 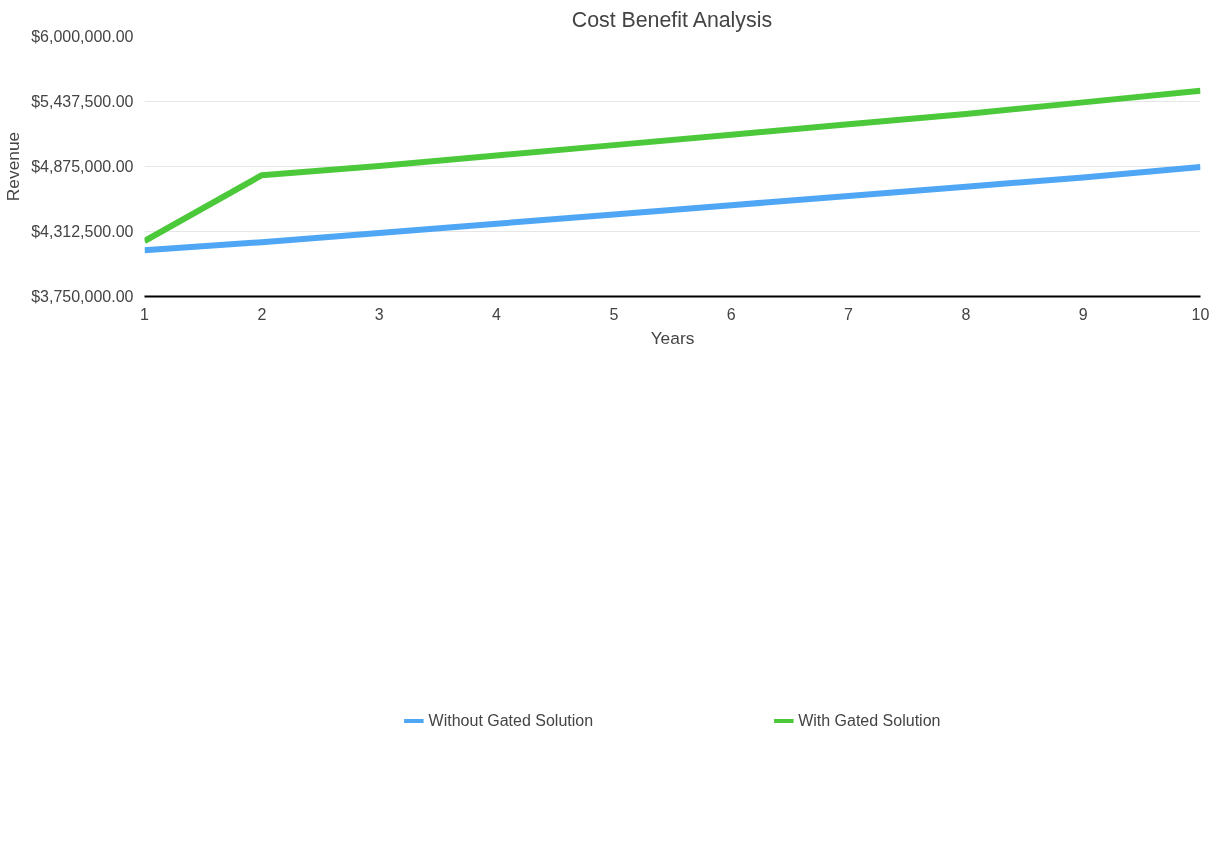 What do you see at coordinates (672, 337) in the screenshot?
I see `x-axis-title: Years` at bounding box center [672, 337].